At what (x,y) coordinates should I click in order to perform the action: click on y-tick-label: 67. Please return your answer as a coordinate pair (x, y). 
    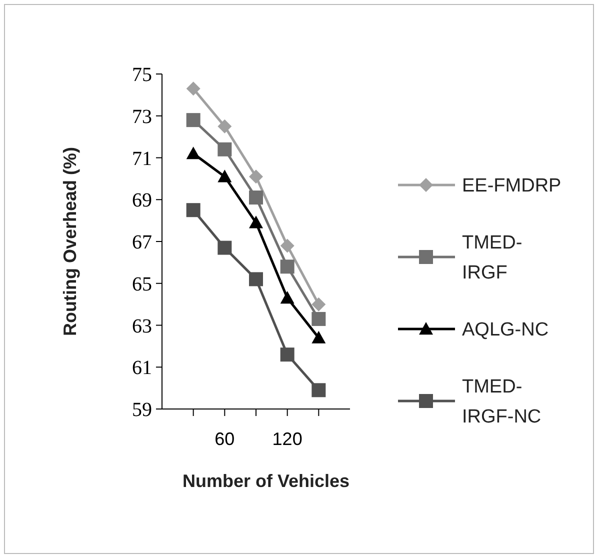
    Looking at the image, I should click on (142, 243).